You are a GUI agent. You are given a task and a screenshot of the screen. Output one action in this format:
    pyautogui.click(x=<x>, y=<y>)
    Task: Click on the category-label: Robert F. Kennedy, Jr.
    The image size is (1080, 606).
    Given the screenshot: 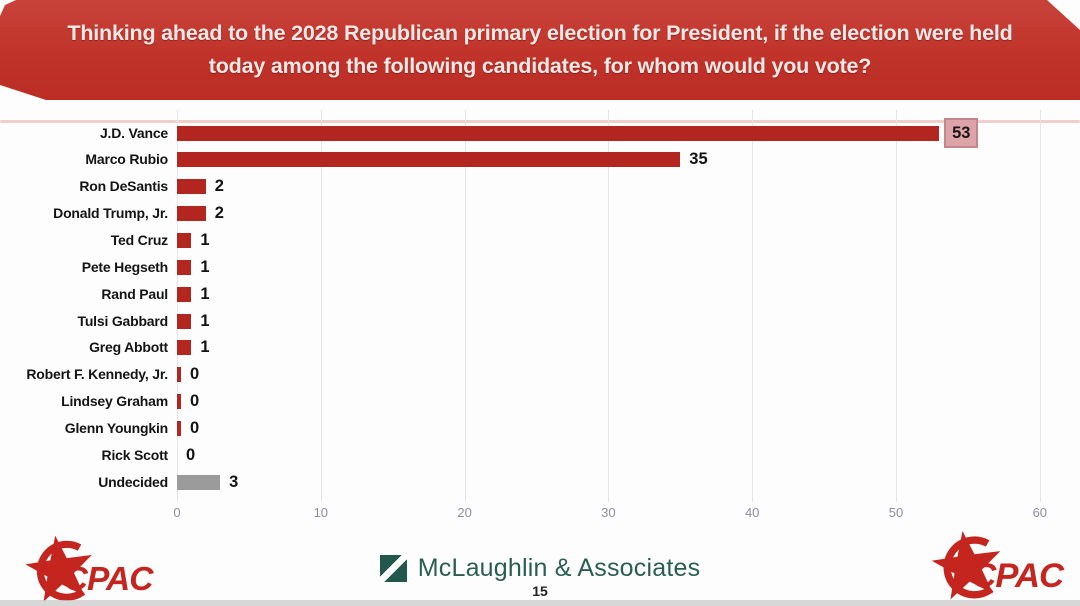 What is the action you would take?
    pyautogui.click(x=97, y=374)
    